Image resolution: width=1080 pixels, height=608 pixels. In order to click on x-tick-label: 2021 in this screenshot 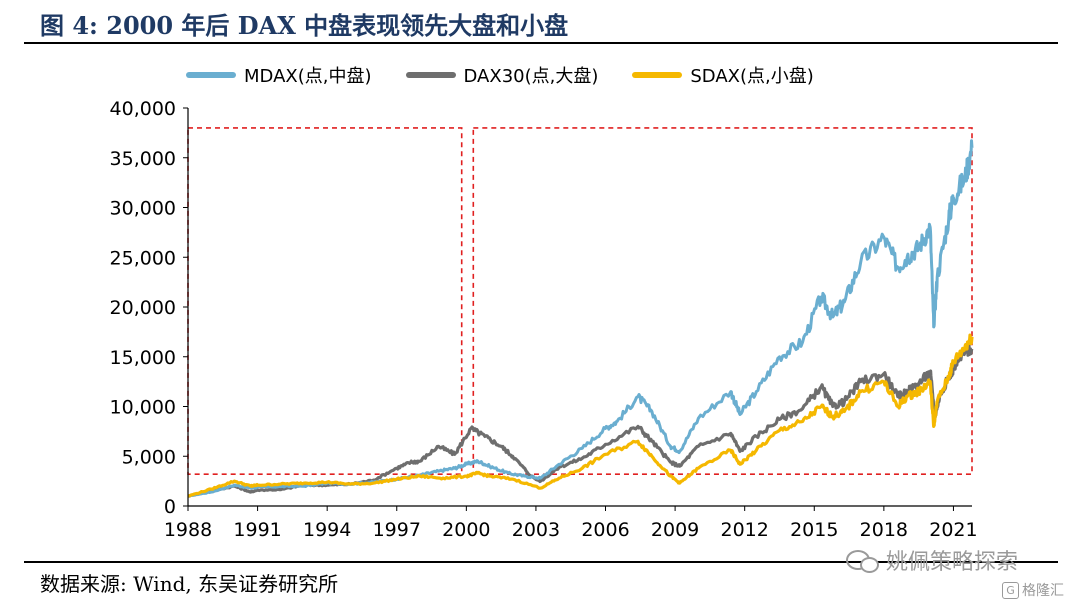, I will do `click(953, 530)`.